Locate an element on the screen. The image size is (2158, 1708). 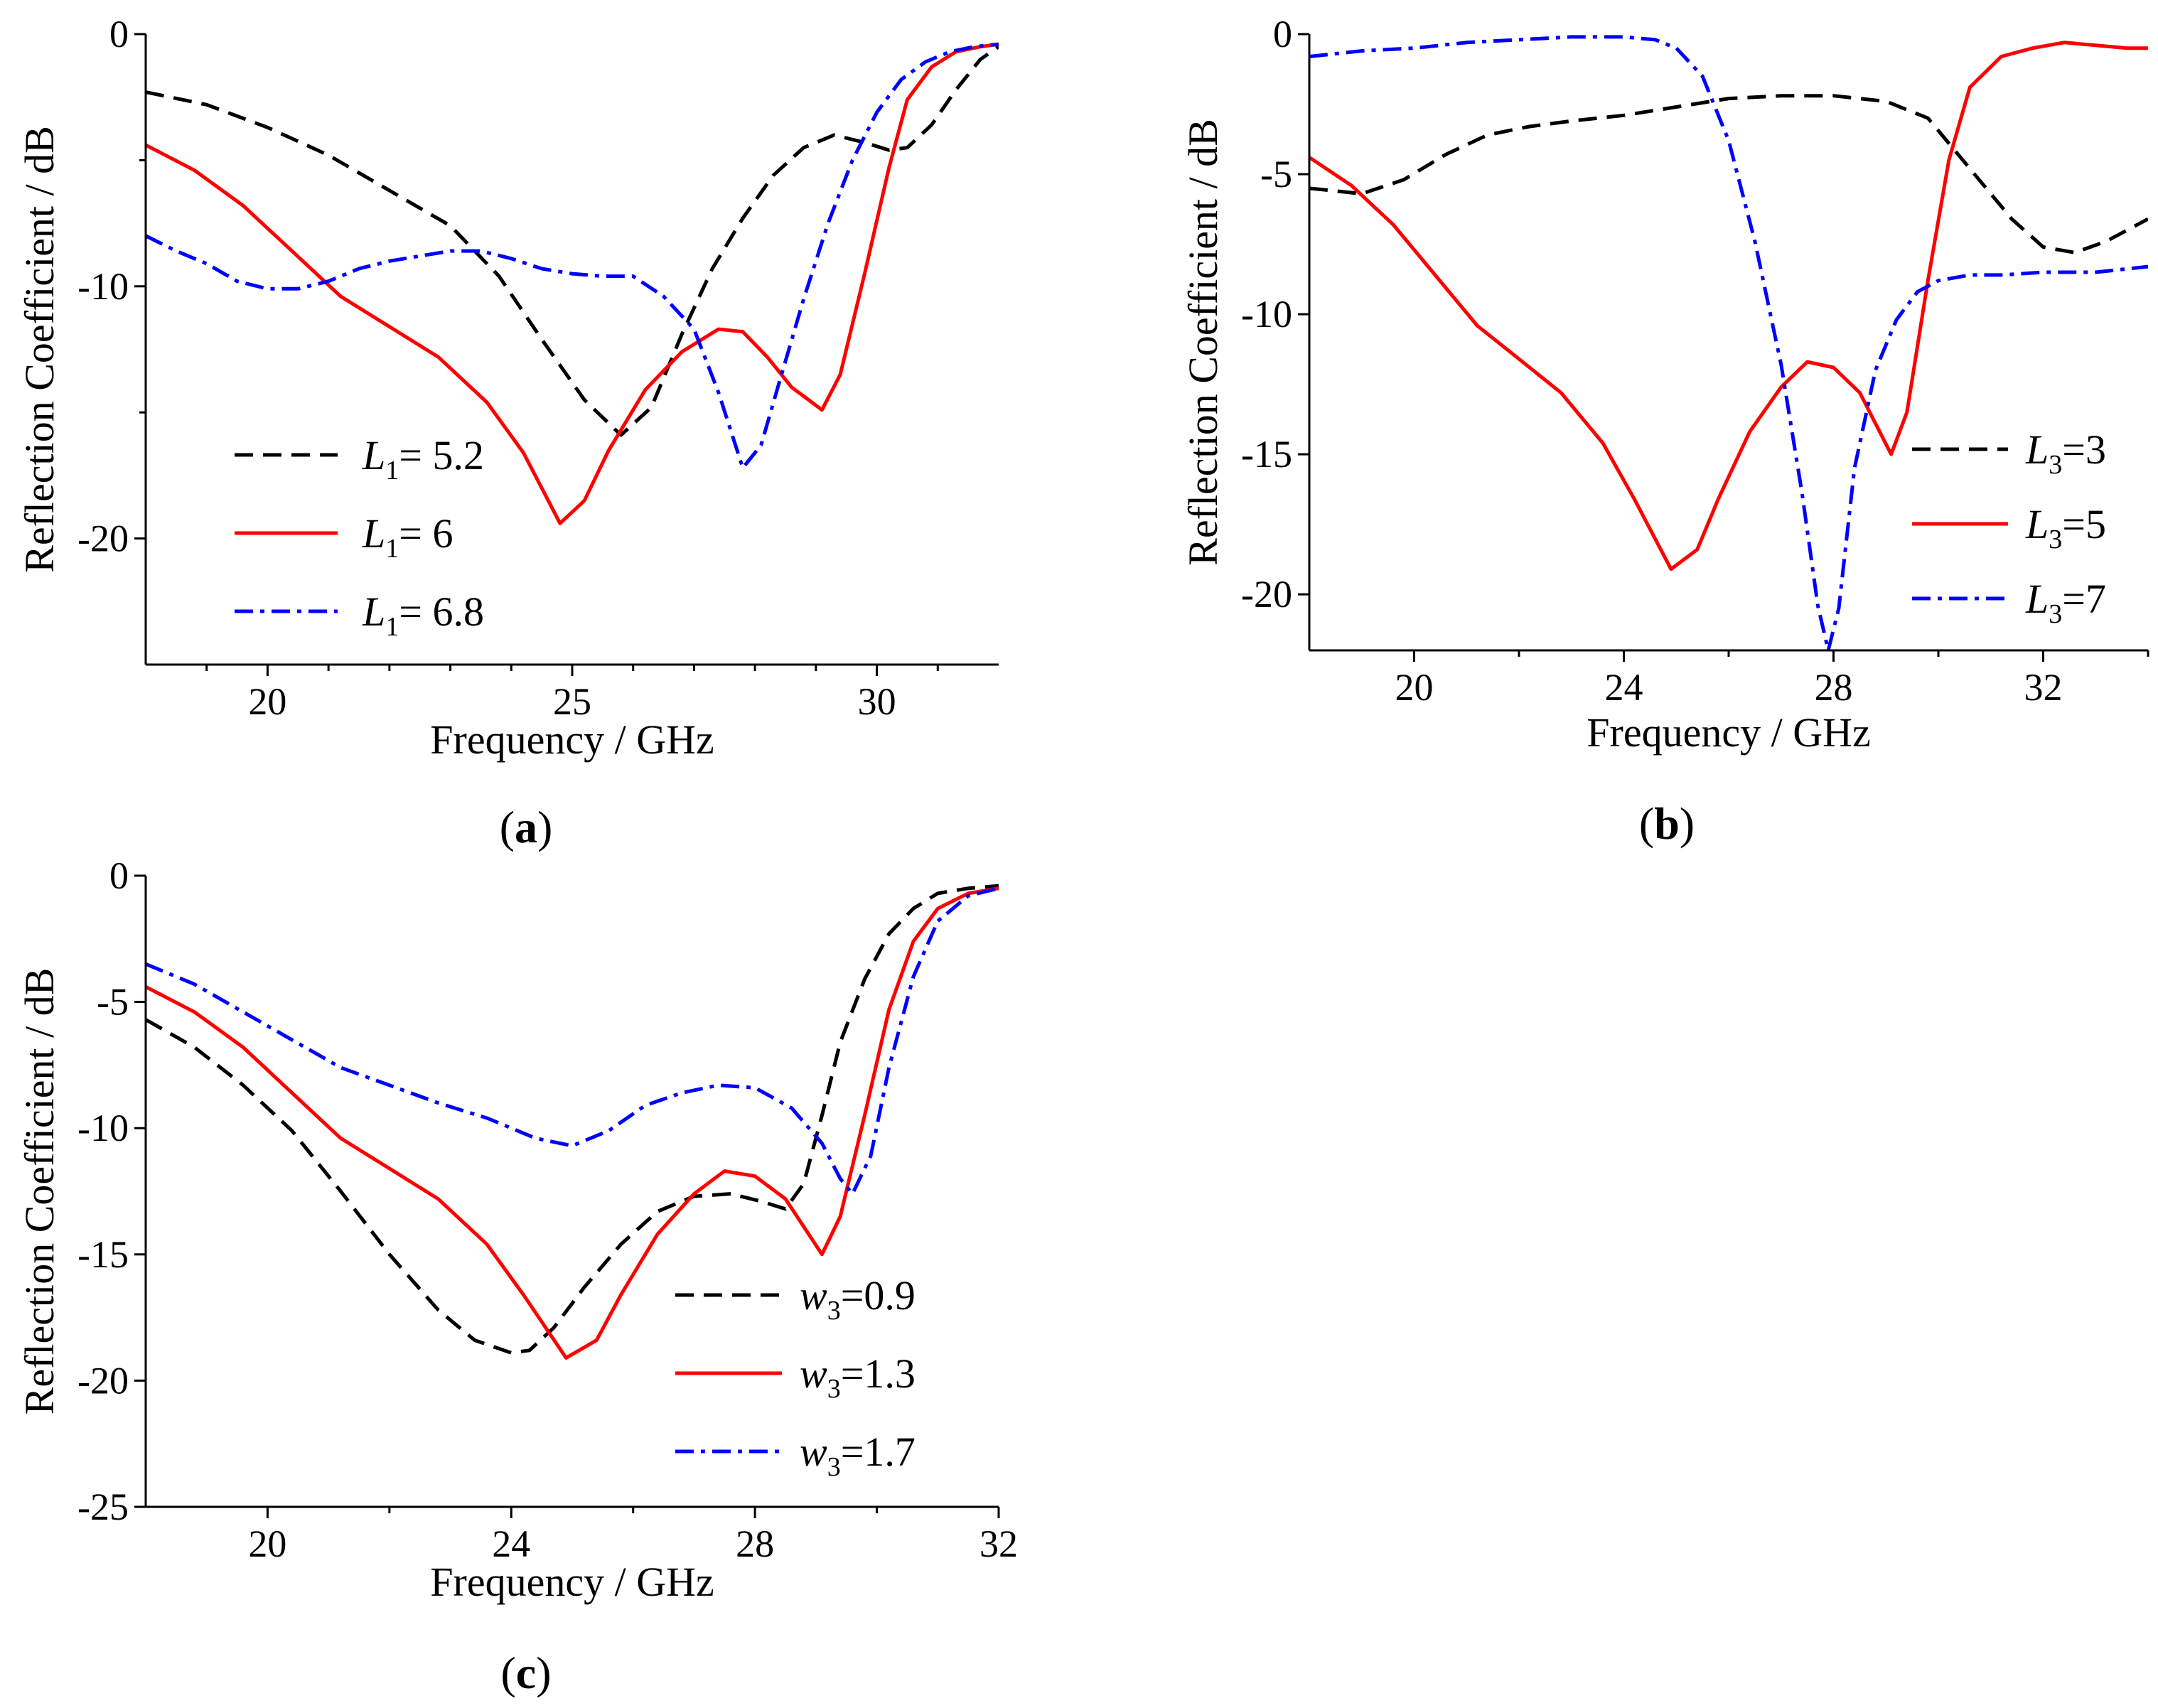
legend-label-1: L3=5 is located at coordinates (2065, 527).